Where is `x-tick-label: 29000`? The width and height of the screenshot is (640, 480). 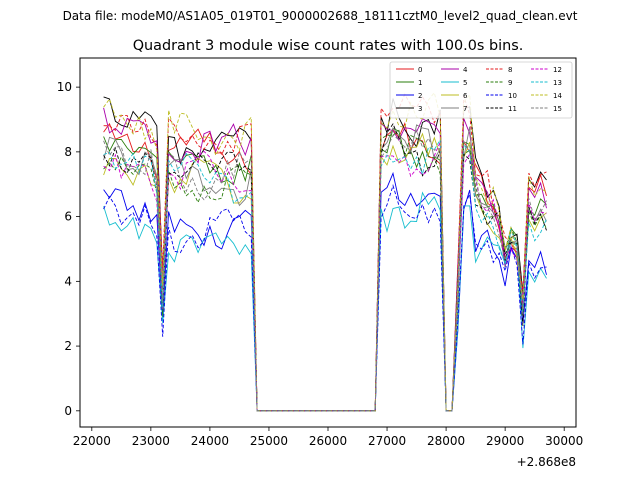
x-tick-label: 29000 is located at coordinates (505, 441).